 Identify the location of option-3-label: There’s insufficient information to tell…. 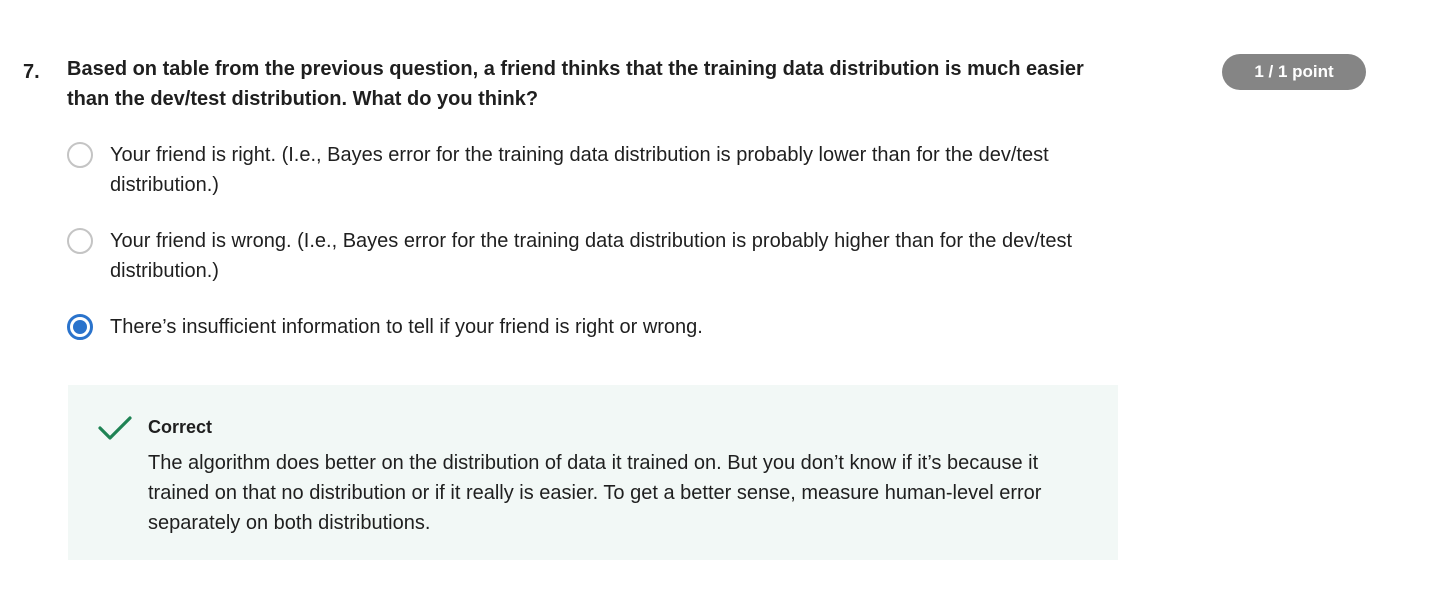
(406, 327).